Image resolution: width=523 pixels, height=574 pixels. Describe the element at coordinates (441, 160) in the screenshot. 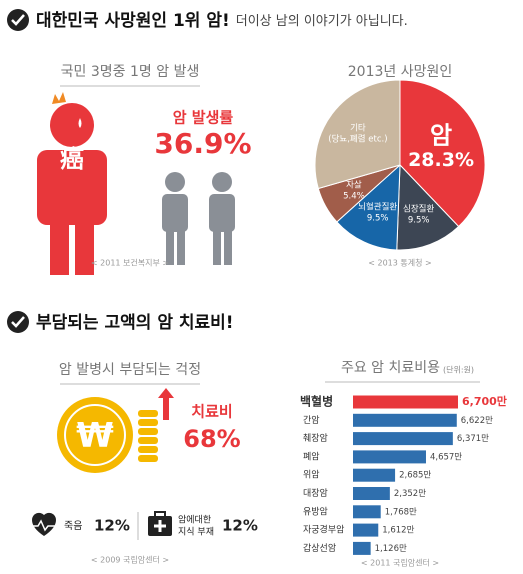

I see `slice-label-main: 28.3%` at that location.